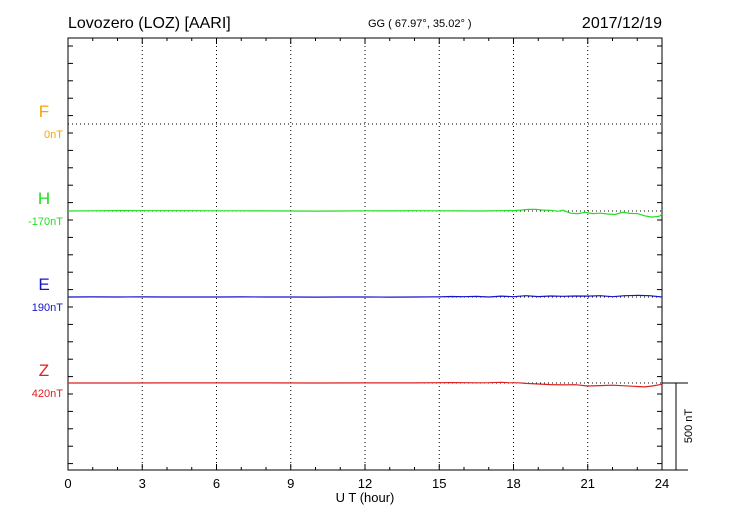 This screenshot has height=520, width=730. I want to click on x-tick-label: 6, so click(216, 483).